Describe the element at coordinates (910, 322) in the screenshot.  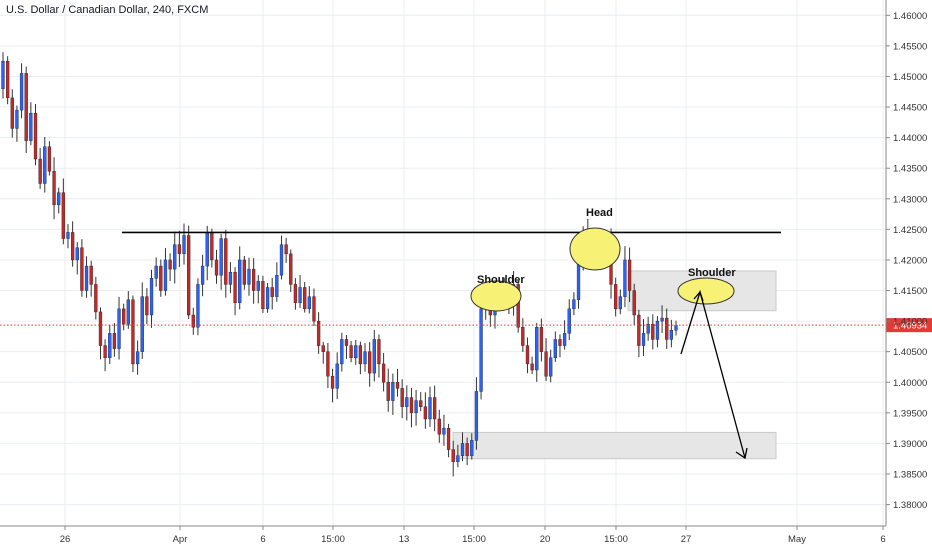
I see `y-tick-label: 1.41000` at that location.